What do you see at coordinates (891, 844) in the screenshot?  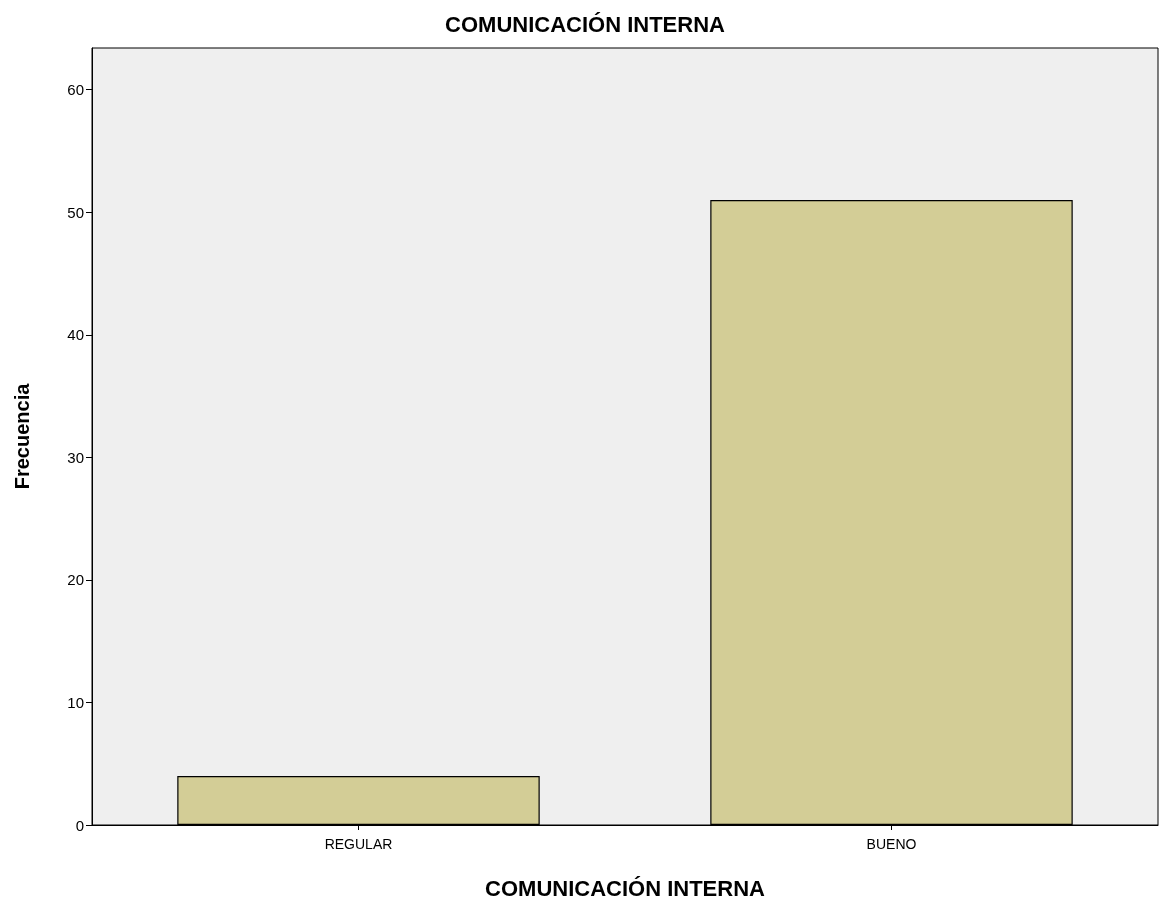 I see `x-tick-label: BUENO` at bounding box center [891, 844].